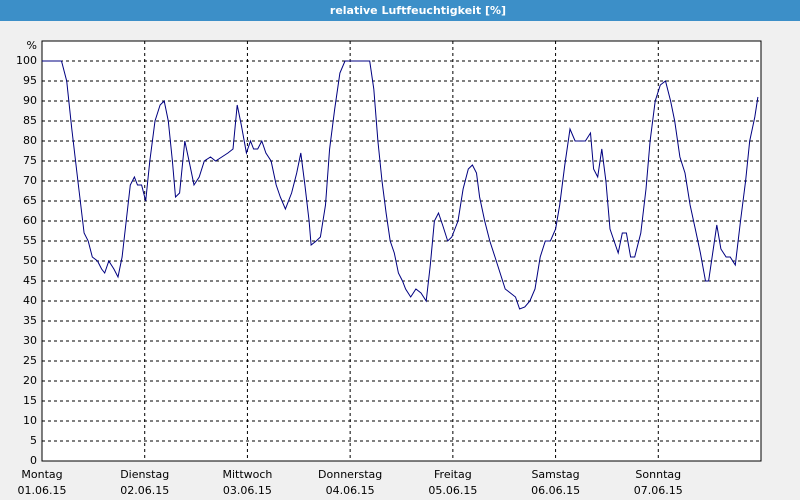 This screenshot has height=500, width=800. Describe the element at coordinates (247, 474) in the screenshot. I see `x-tick-label: Mittwoch` at that location.